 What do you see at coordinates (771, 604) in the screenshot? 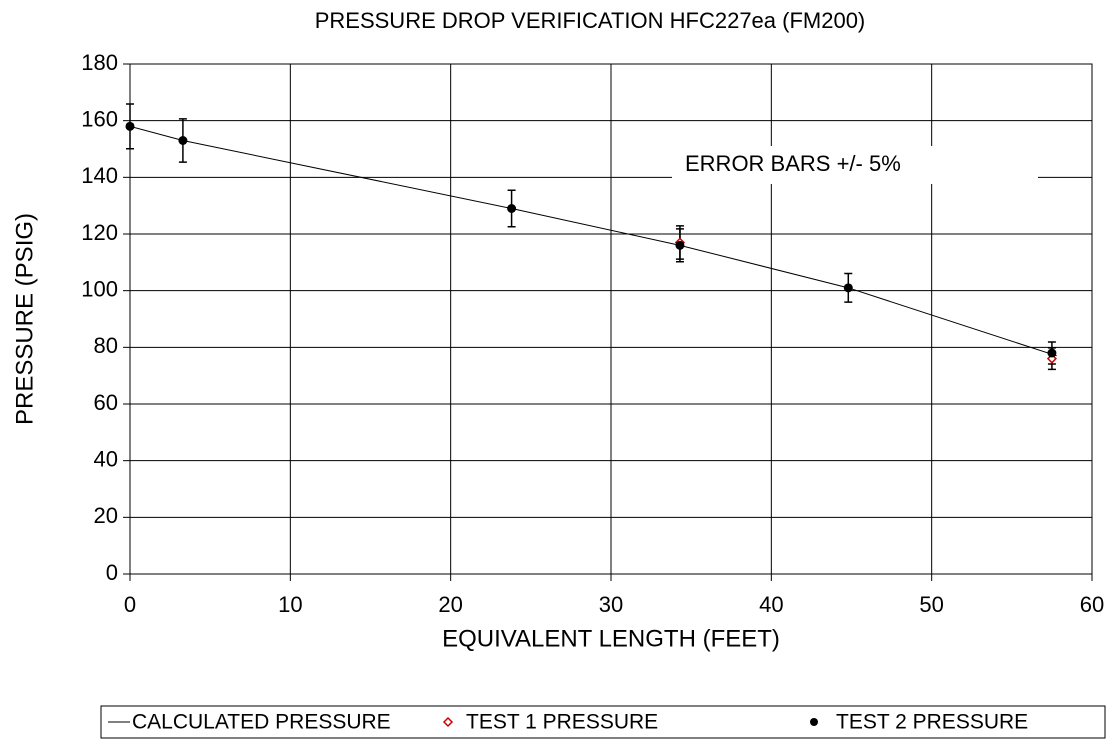
I see `x-tick-label: 40` at bounding box center [771, 604].